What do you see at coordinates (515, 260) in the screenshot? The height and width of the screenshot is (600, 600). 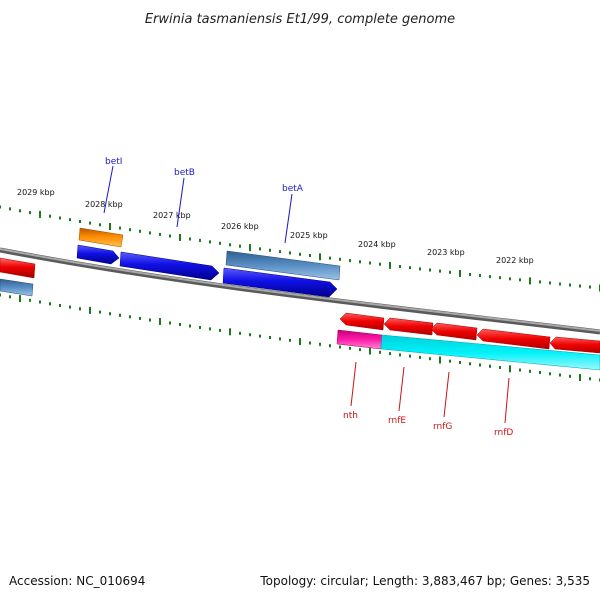 I see `scale-label-2022: 2022 kbp` at bounding box center [515, 260].